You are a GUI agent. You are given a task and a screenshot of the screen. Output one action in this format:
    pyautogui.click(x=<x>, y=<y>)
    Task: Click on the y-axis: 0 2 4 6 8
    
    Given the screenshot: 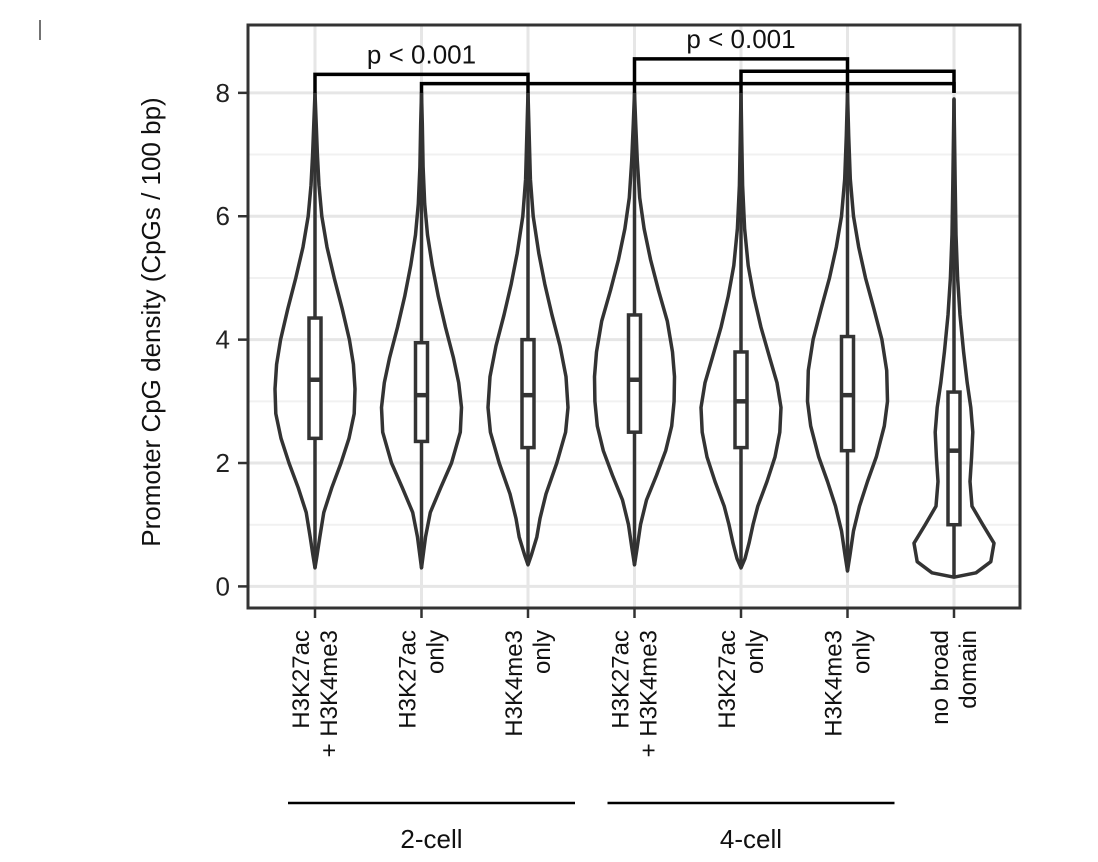 What is the action you would take?
    pyautogui.click(x=232, y=339)
    